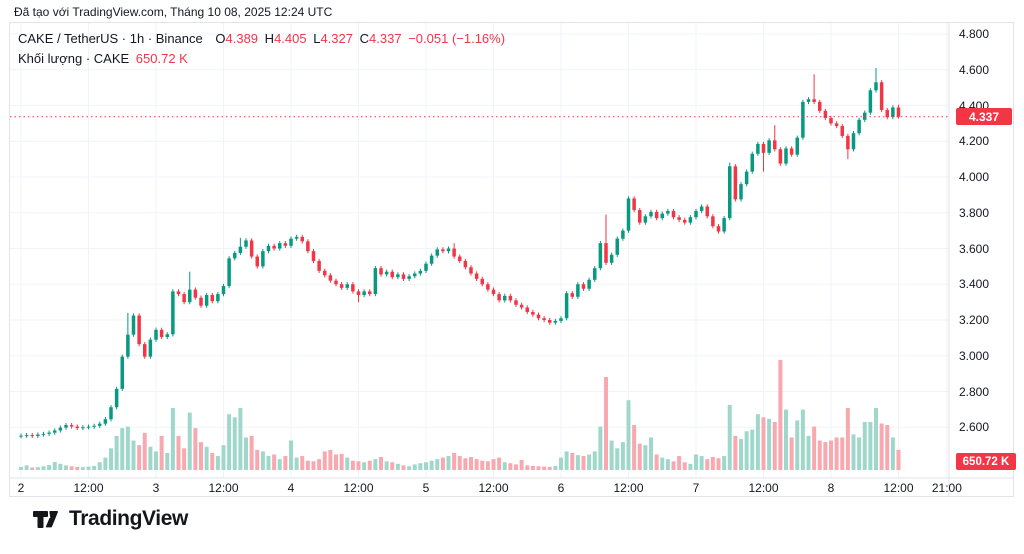 The width and height of the screenshot is (1024, 554). What do you see at coordinates (110, 38) in the screenshot?
I see `symbol-title: CAKE / TetherUS · 1h · Binance` at bounding box center [110, 38].